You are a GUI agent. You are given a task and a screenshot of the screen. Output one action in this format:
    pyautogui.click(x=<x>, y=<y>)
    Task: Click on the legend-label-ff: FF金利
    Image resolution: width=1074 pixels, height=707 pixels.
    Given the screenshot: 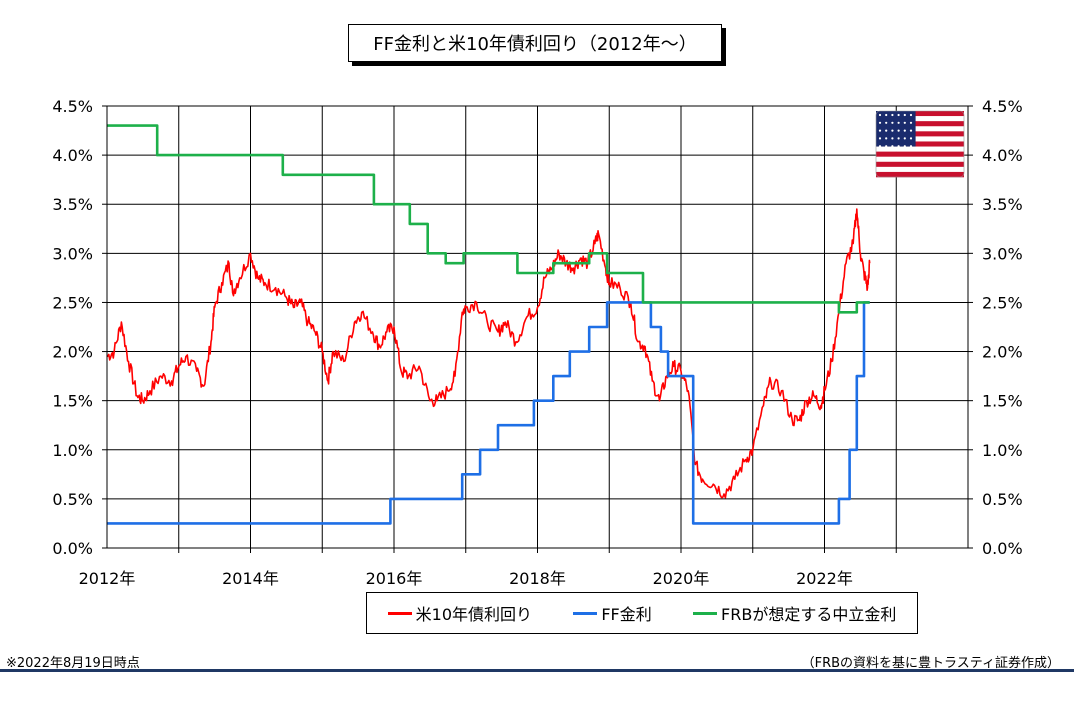 What is the action you would take?
    pyautogui.click(x=626, y=614)
    